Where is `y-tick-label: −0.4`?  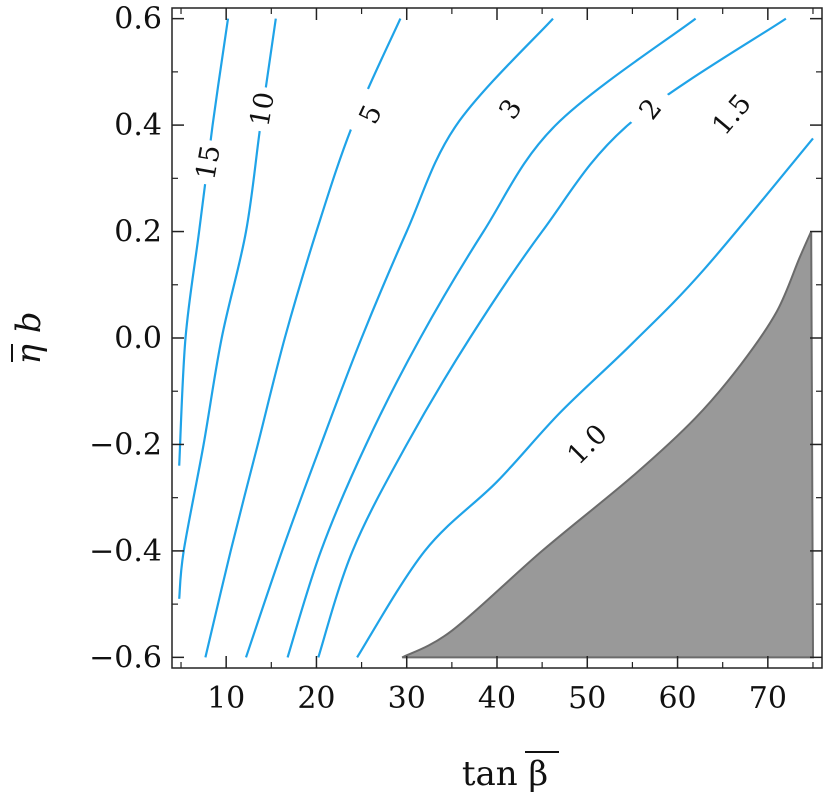 y-tick-label: −0.4 is located at coordinates (125, 551).